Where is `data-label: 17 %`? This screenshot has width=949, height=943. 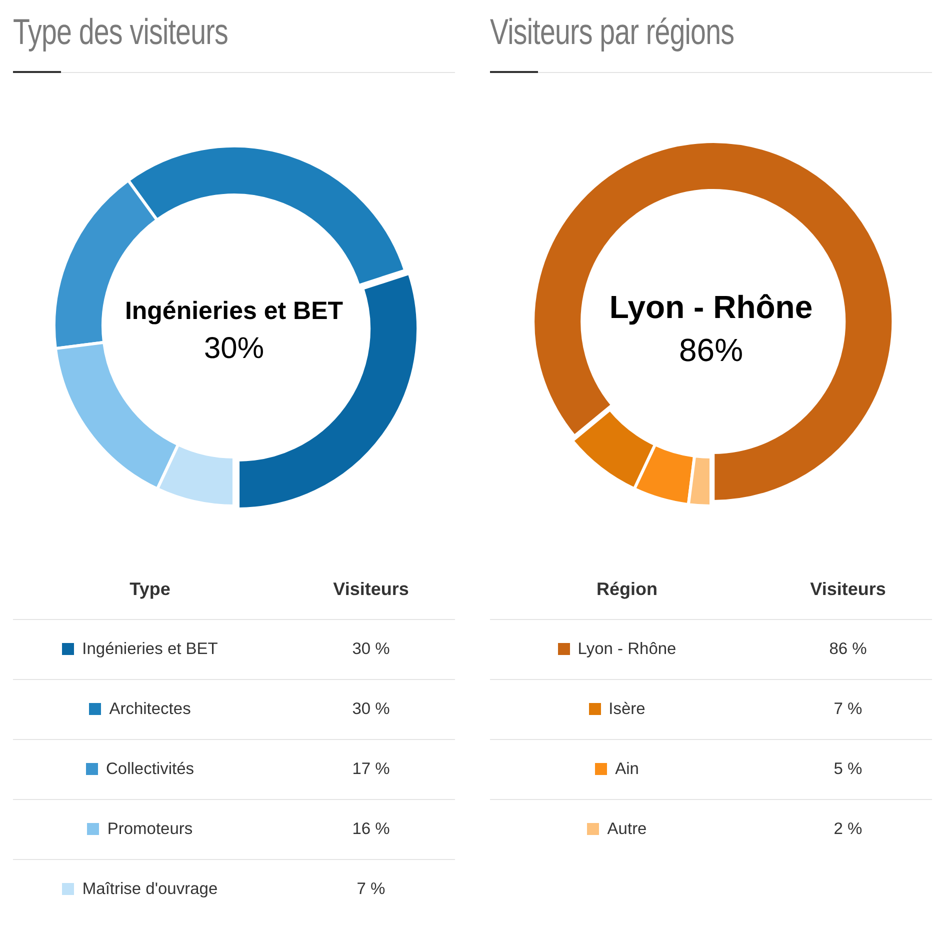 data-label: 17 % is located at coordinates (371, 770).